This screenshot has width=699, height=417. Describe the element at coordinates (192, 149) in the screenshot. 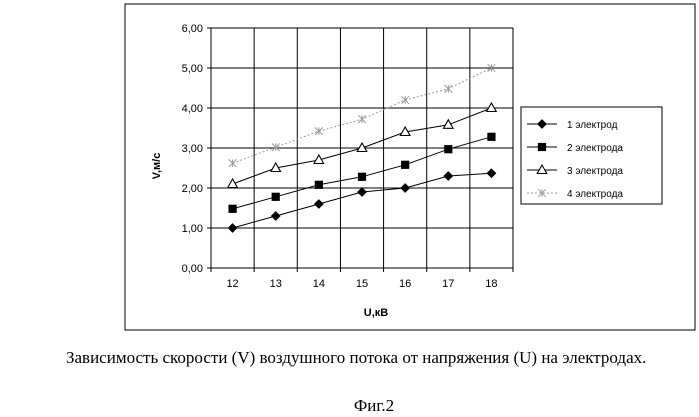

I see `y-tick-label: 3,00` at that location.